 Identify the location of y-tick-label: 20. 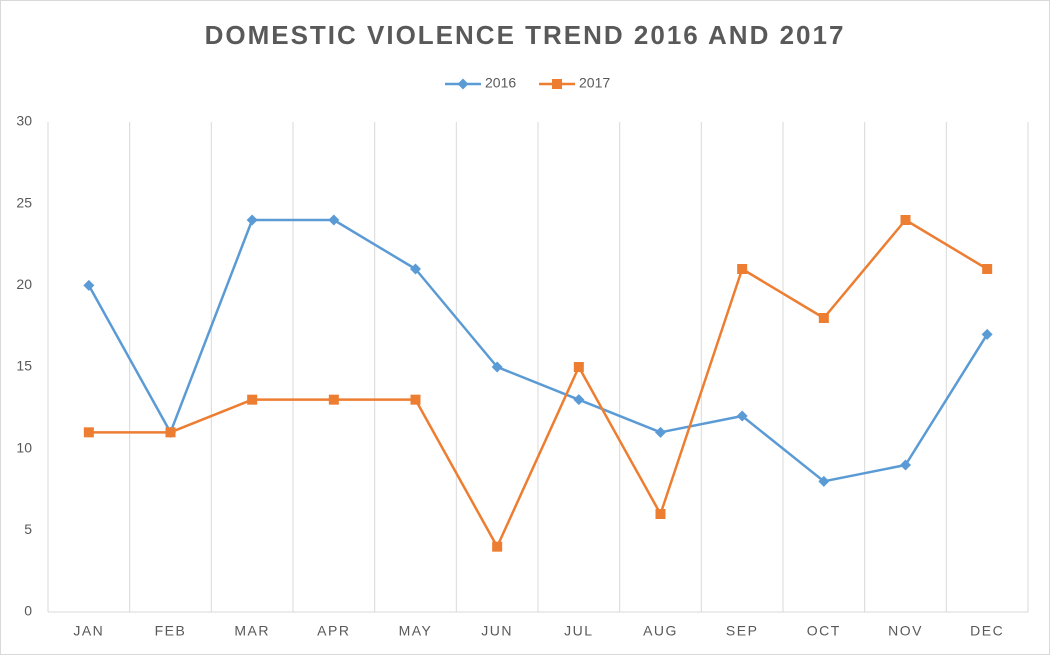
(24, 284).